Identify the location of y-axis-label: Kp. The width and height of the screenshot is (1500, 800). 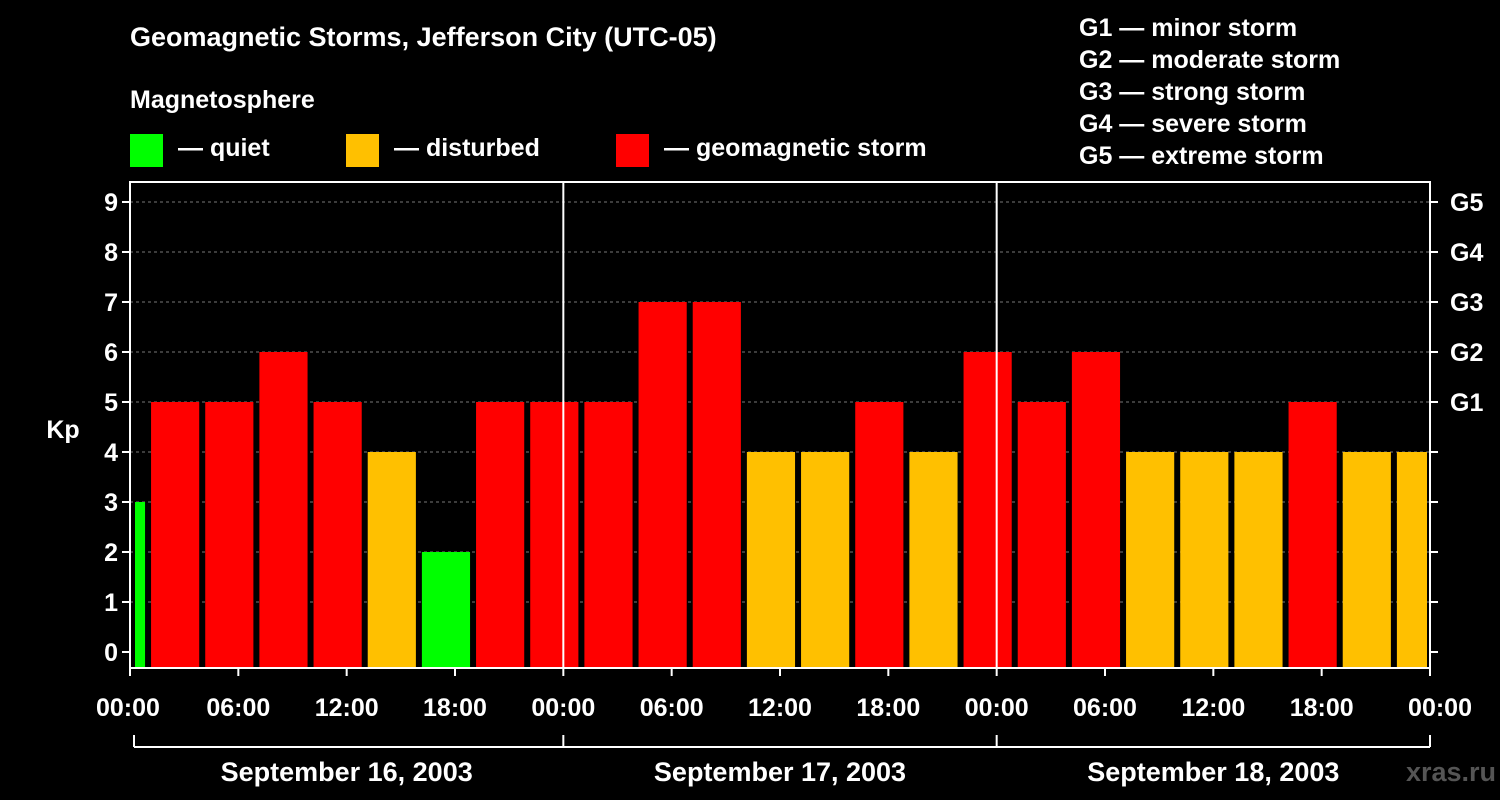
(62, 430).